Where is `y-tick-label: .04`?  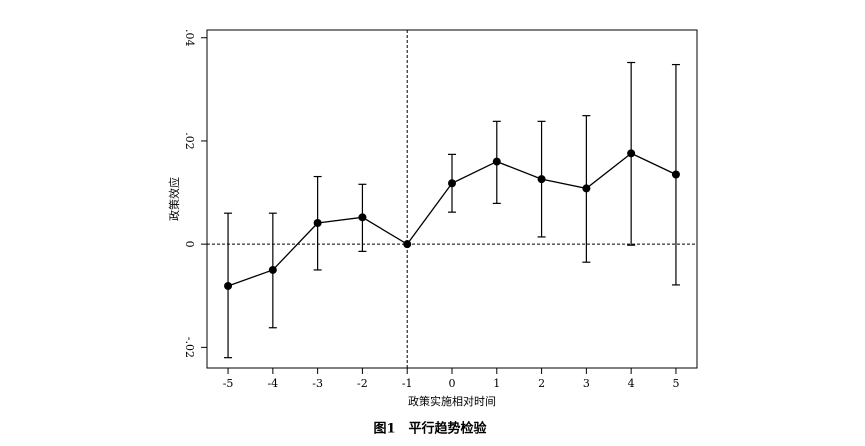 y-tick-label: .04 is located at coordinates (189, 38).